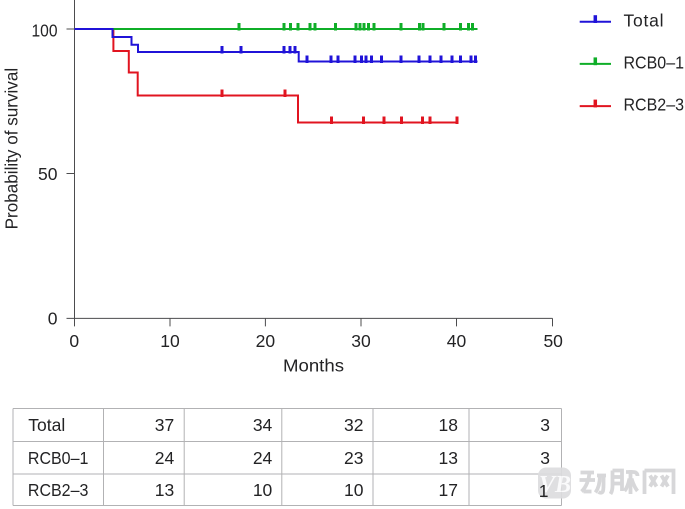 The height and width of the screenshot is (509, 685). Describe the element at coordinates (544, 491) in the screenshot. I see `svg-text: 1` at that location.